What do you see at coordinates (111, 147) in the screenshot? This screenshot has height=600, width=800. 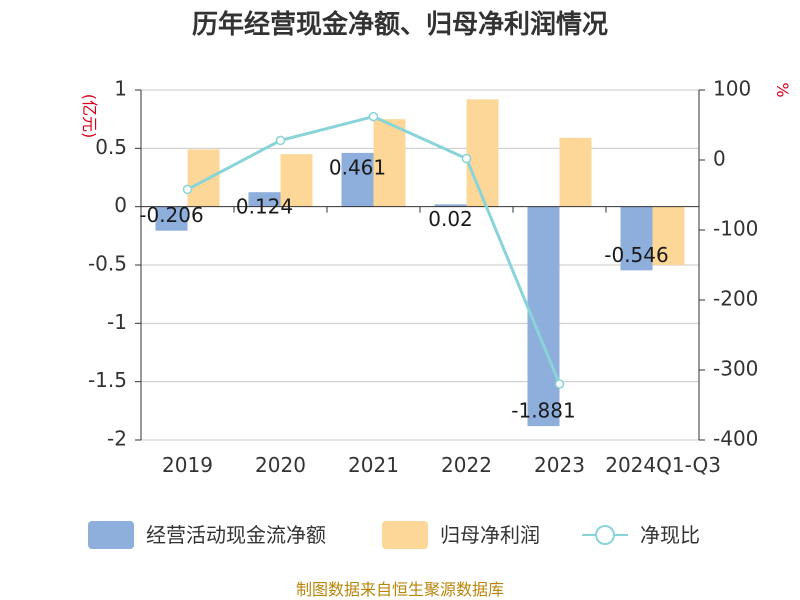 I see `y-left-tick-label-1: 0.5` at bounding box center [111, 147].